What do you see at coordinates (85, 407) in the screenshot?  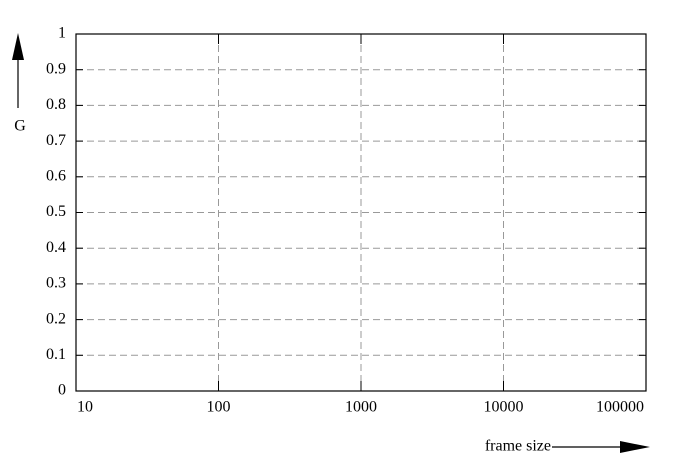 I see `x-tick-label: 10` at bounding box center [85, 407].